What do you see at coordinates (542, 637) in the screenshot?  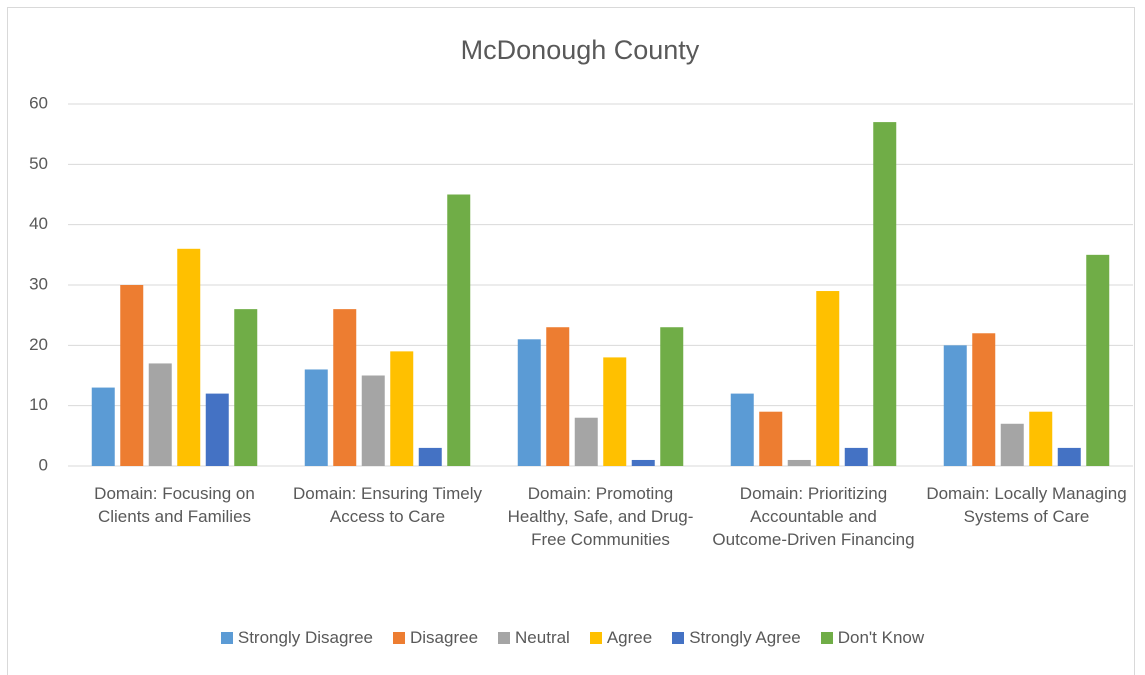 I see `legend-label: Neutral` at bounding box center [542, 637].